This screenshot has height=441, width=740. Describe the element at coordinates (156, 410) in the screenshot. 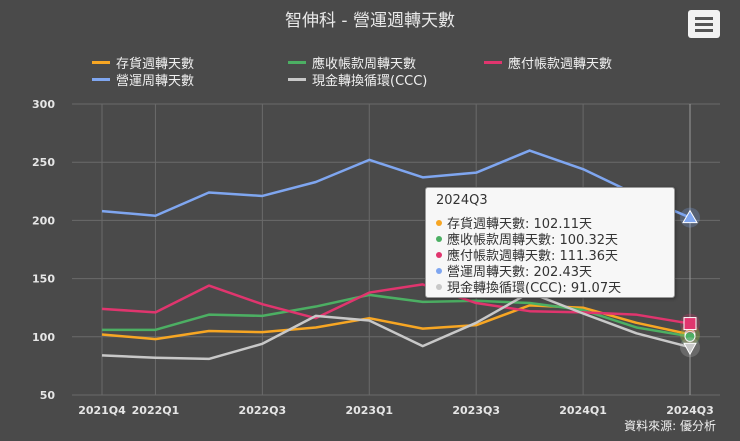

I see `x-tick-label: 2022Q1` at that location.